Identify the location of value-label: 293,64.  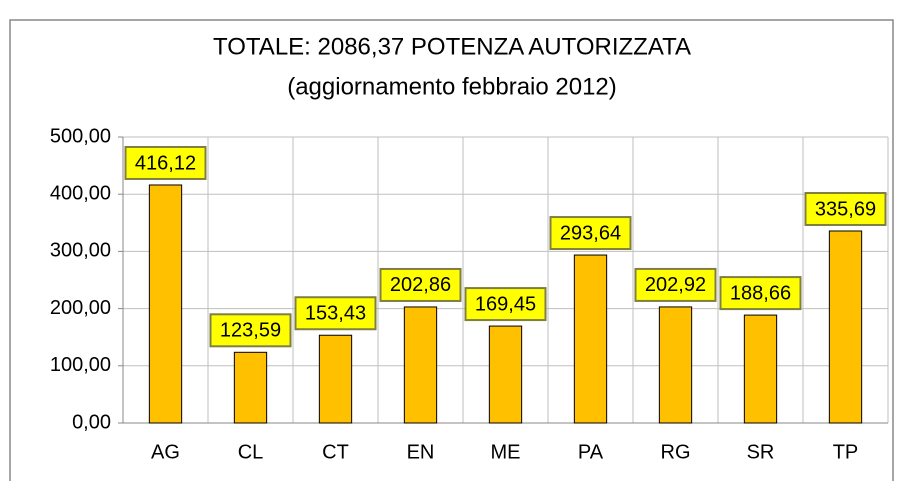
(590, 233).